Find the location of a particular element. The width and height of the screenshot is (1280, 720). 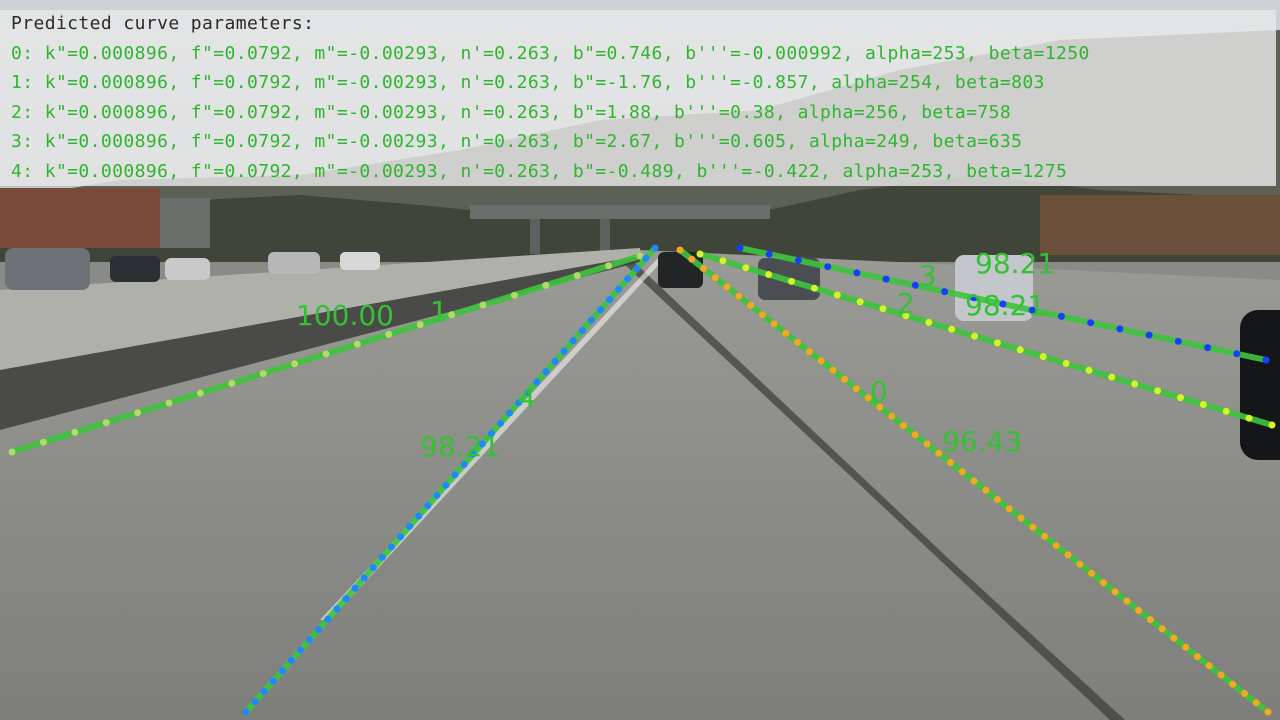

lane-score-label-2: 98.21 is located at coordinates (1005, 305).